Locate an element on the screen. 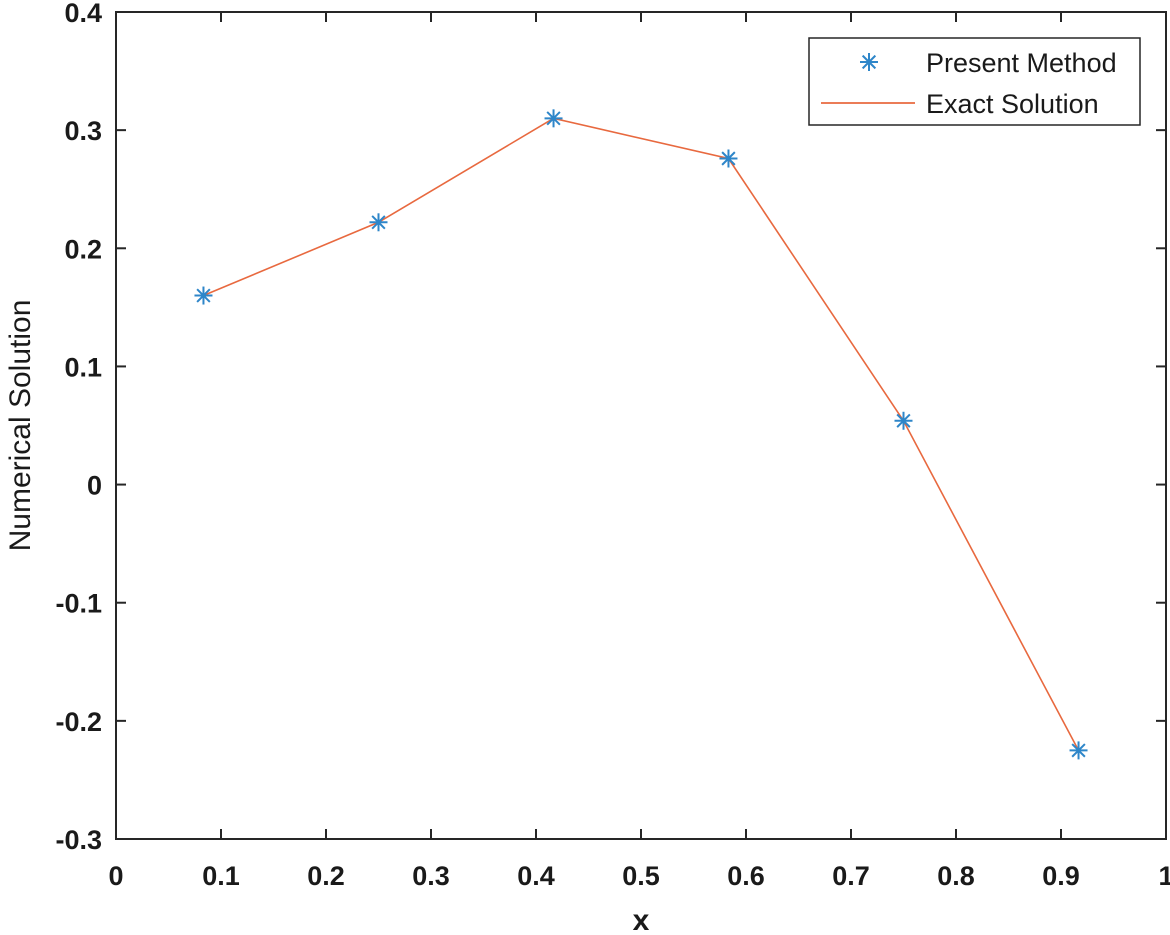 This screenshot has height=935, width=1170. x-tick-label: 1 is located at coordinates (1164, 876).